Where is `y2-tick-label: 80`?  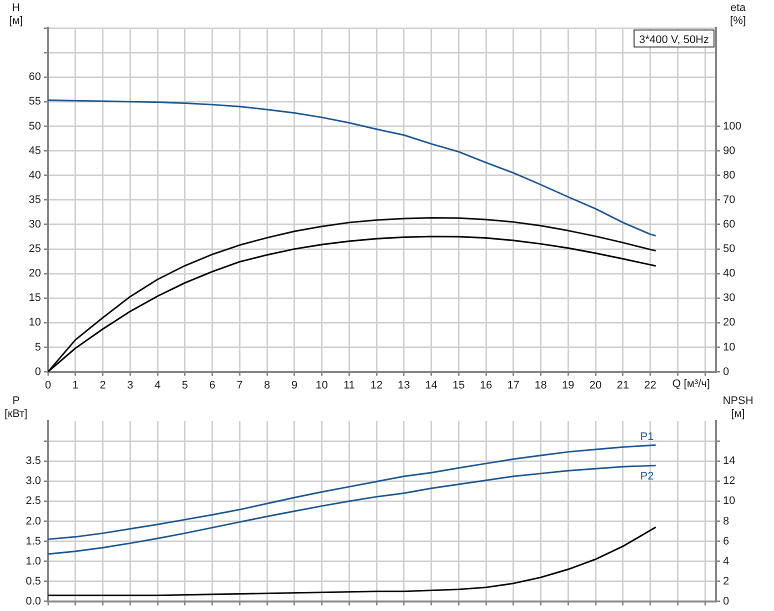
y2-tick-label: 80 is located at coordinates (729, 175).